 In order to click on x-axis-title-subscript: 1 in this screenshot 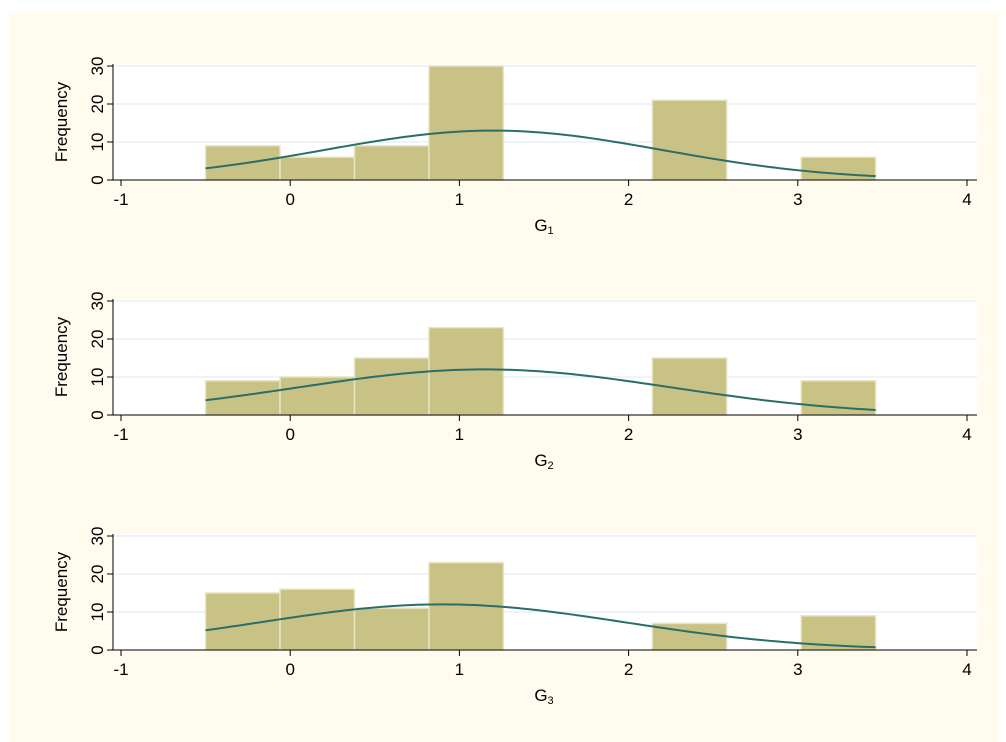, I will do `click(551, 231)`.